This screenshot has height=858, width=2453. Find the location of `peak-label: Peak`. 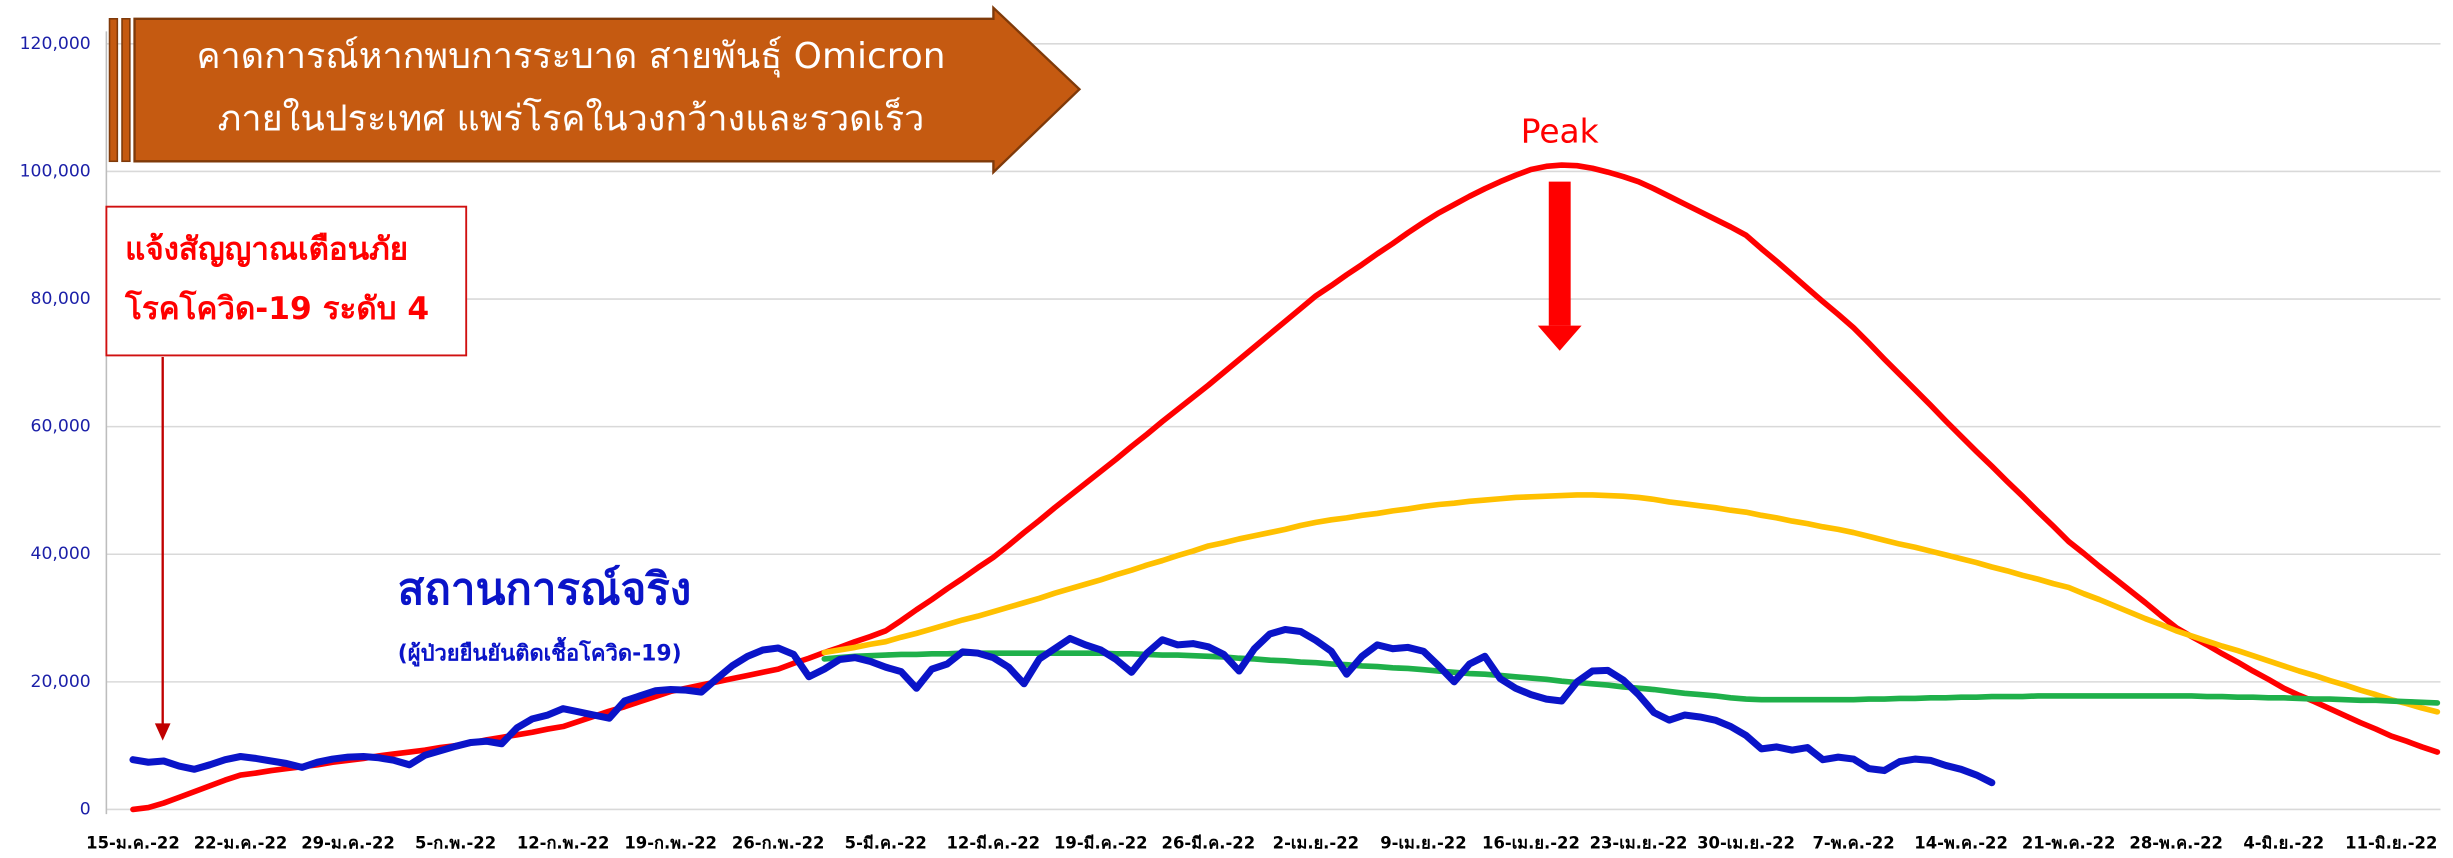

peak-label: Peak is located at coordinates (1560, 131).